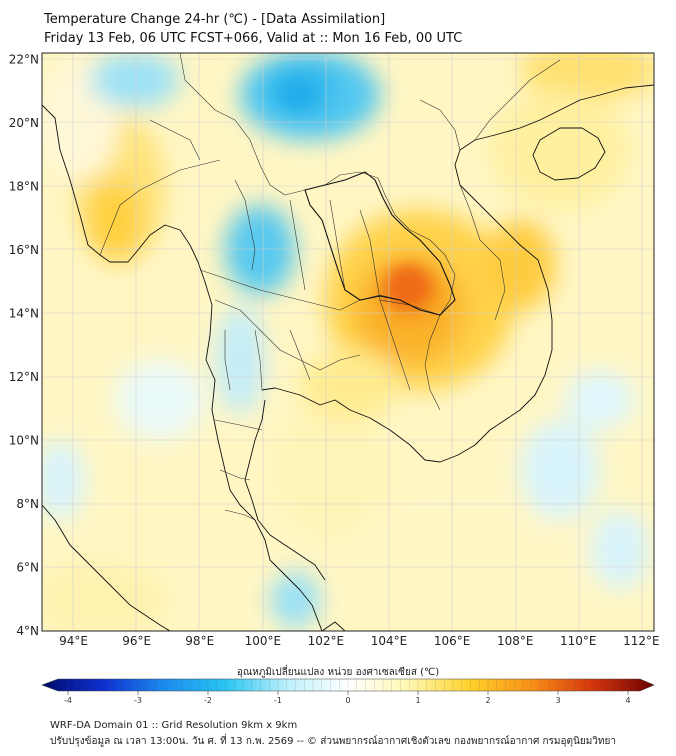 This screenshot has height=756, width=676. What do you see at coordinates (27, 504) in the screenshot?
I see `lat-label: 8°N` at bounding box center [27, 504].